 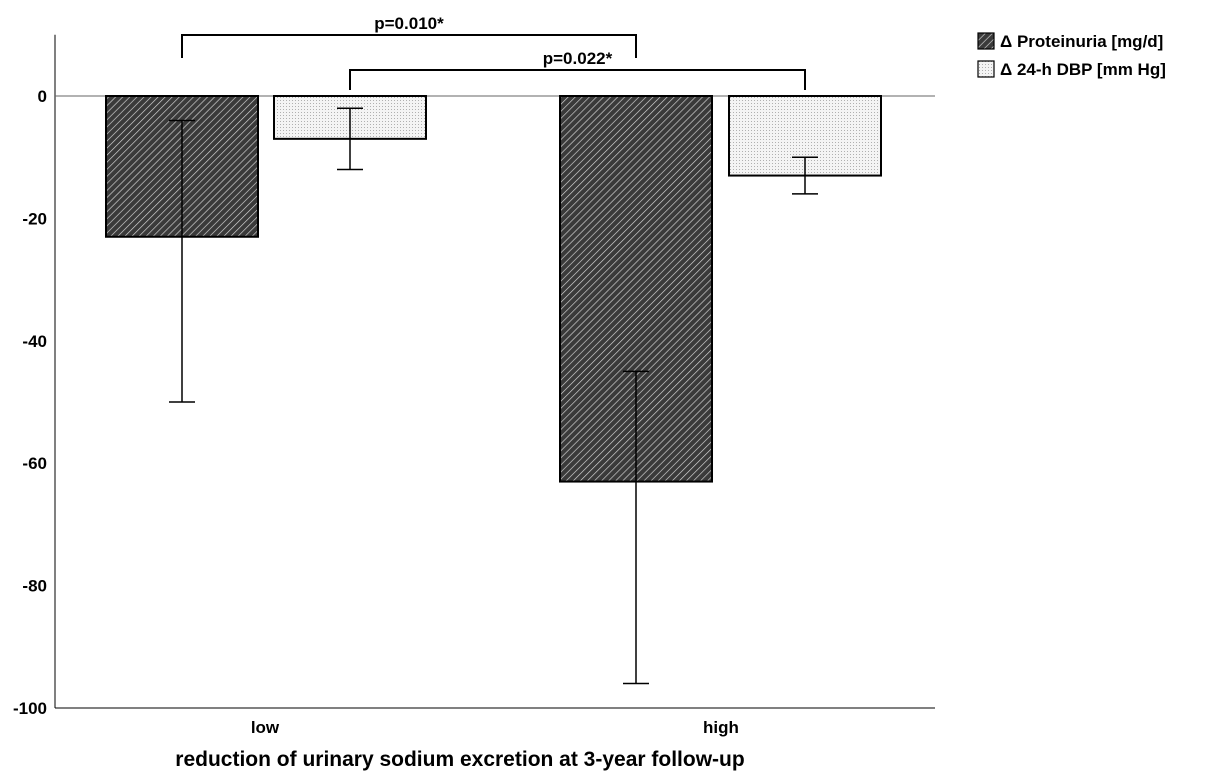 I want to click on significance-bracket: p=0.022*, so click(x=577, y=69).